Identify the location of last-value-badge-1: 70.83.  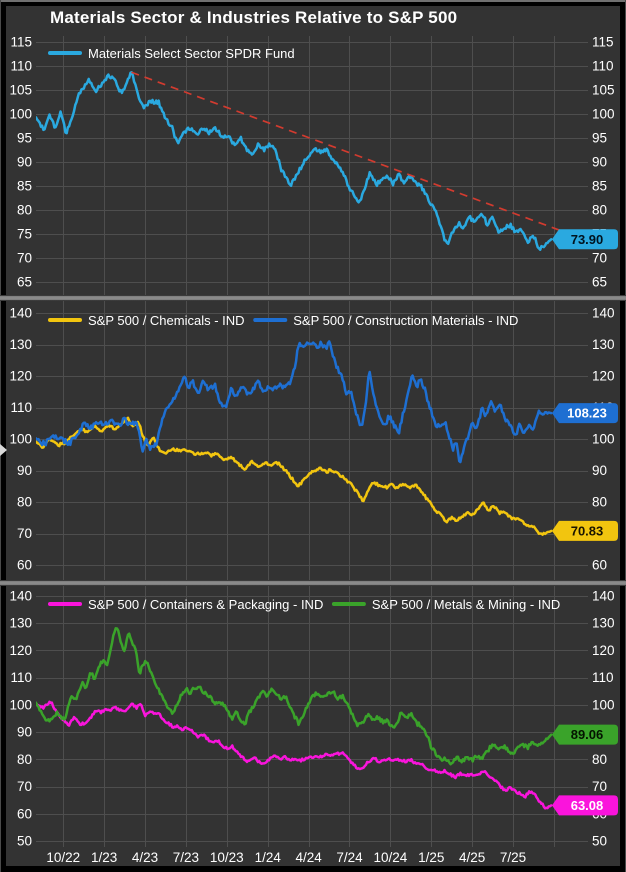
(585, 530).